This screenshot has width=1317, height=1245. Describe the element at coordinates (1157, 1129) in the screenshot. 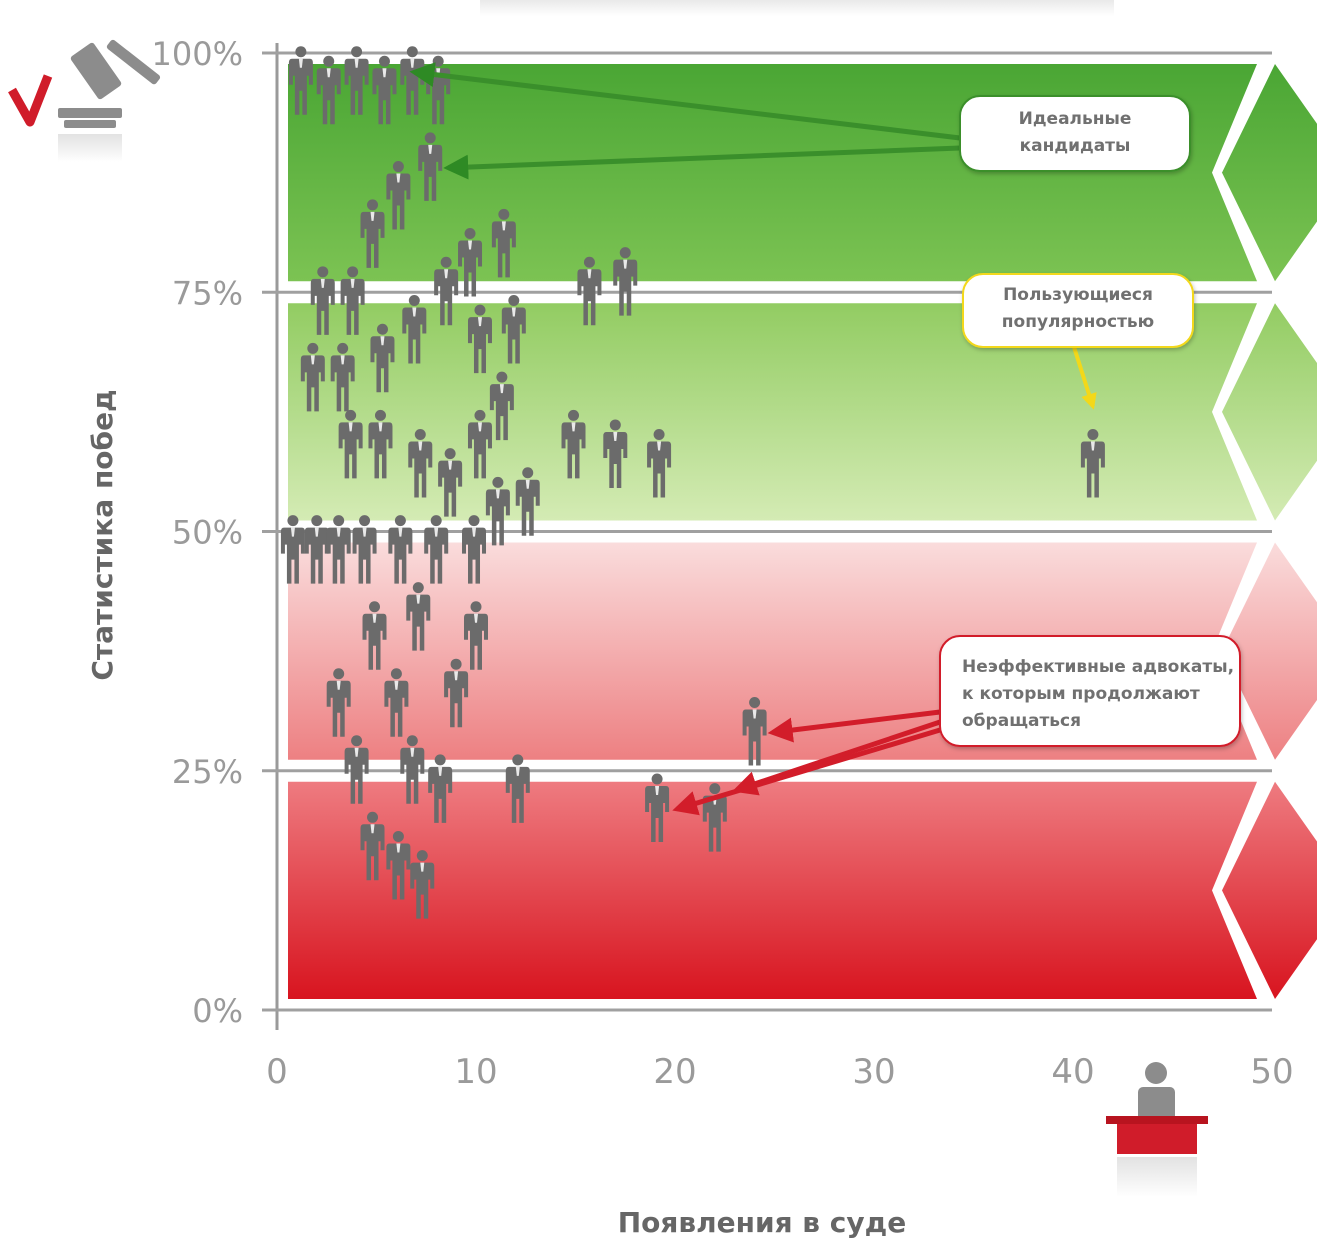

I see `courtroom-podium-icon` at that location.